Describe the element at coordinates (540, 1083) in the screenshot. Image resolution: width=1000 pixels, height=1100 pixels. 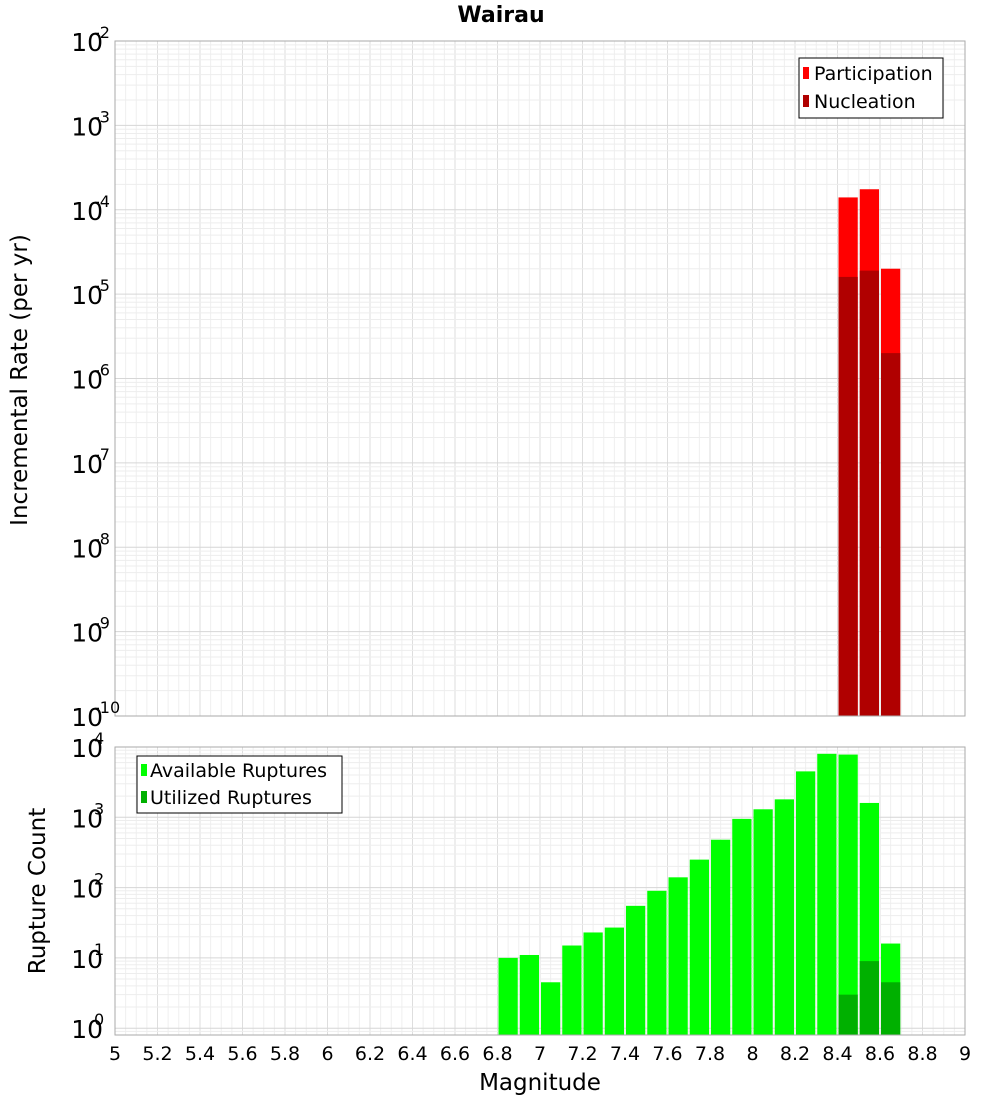
I see `x-axis-label: Magnitude` at that location.